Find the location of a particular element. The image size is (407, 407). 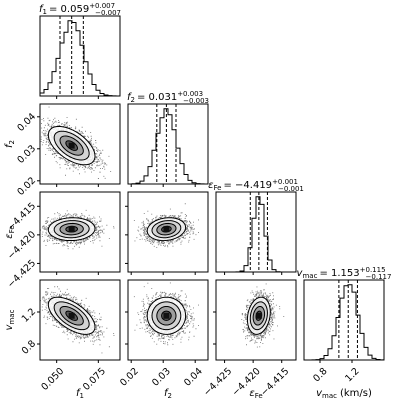

title-median: = 1.153 is located at coordinates (339, 273).